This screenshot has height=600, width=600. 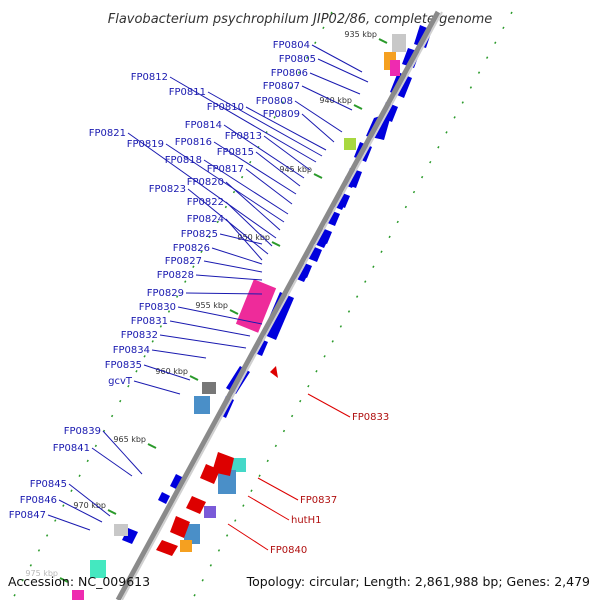 I want to click on scale-tick-label: 935 kbp, so click(x=360, y=34).